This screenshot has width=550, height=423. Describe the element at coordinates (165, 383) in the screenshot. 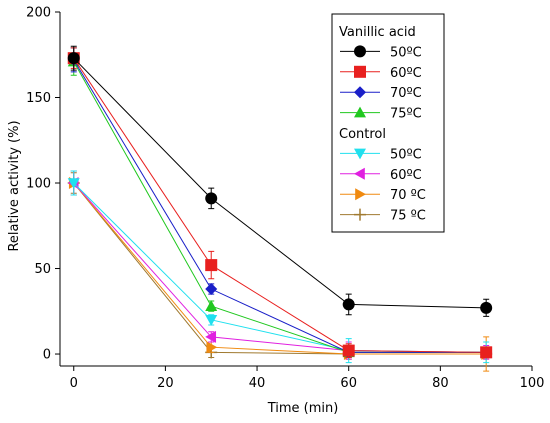

I see `x-tick-label: 20` at that location.